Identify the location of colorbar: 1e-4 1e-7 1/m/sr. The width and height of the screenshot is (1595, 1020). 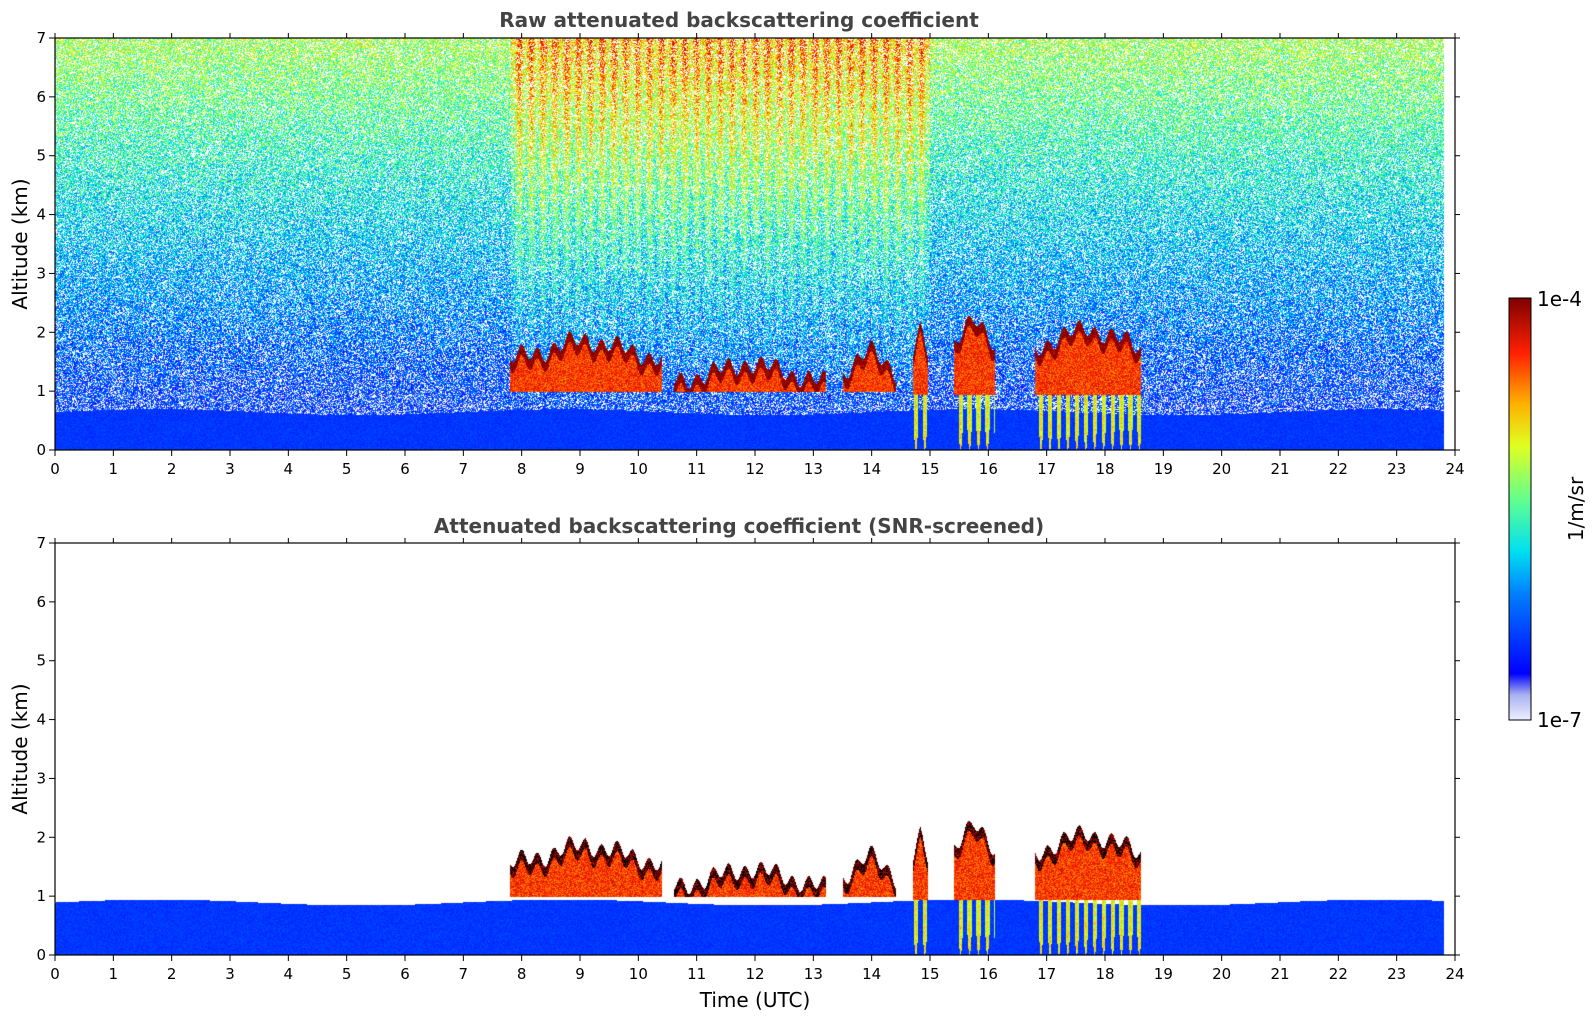
(1548, 509).